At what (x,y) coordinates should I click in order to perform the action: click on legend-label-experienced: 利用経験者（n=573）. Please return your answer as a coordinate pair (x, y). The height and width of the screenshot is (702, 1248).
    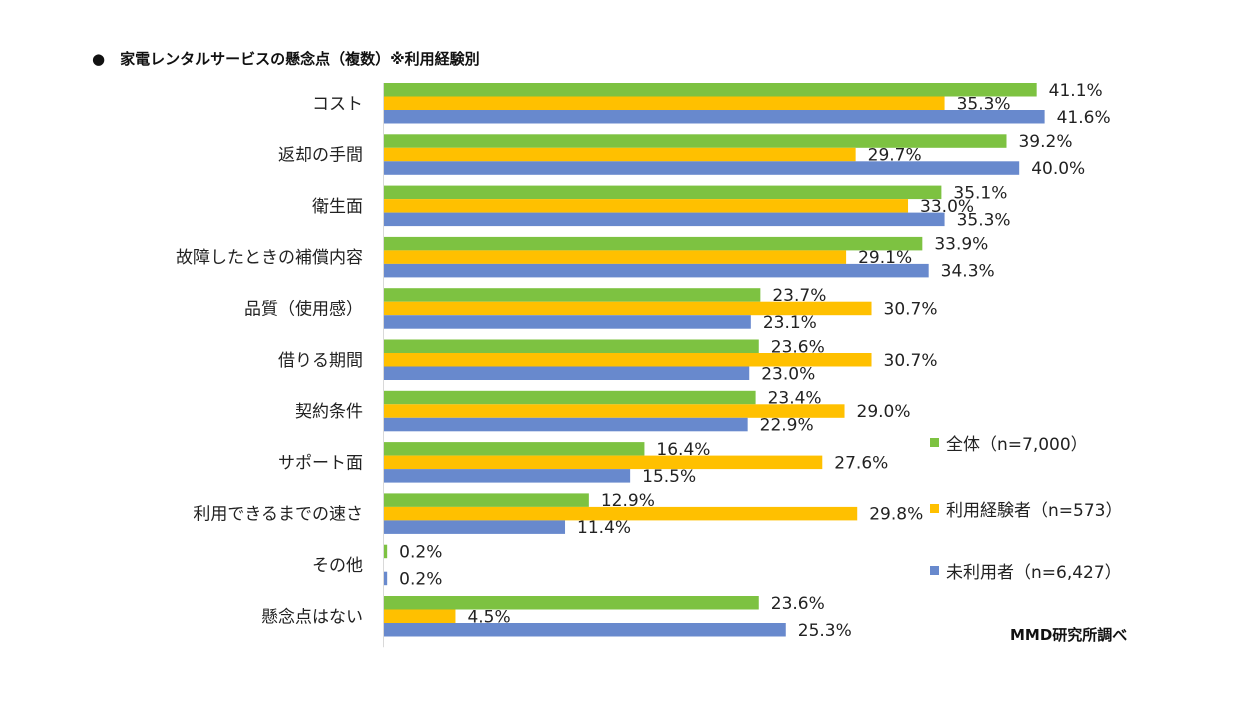
    Looking at the image, I should click on (1034, 511).